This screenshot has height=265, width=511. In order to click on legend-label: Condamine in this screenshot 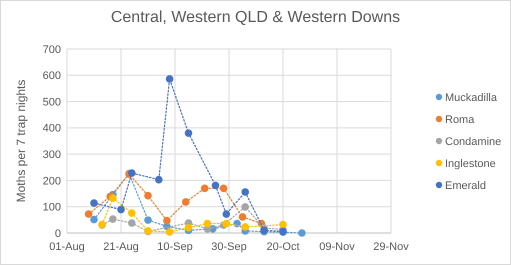, I will do `click(473, 142)`.